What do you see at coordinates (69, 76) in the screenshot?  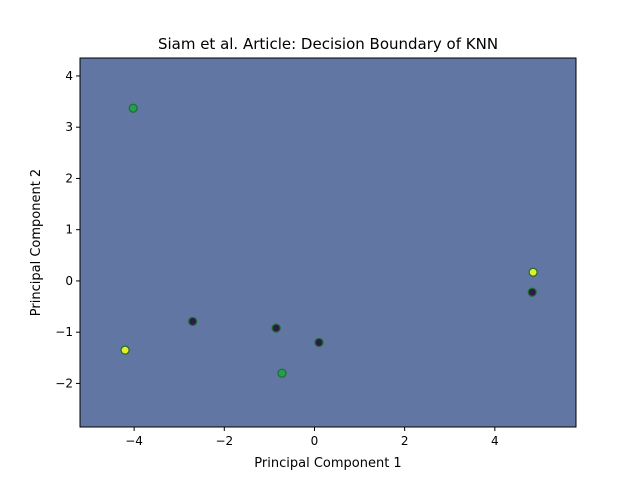 I see `y-tick-label: 4` at bounding box center [69, 76].